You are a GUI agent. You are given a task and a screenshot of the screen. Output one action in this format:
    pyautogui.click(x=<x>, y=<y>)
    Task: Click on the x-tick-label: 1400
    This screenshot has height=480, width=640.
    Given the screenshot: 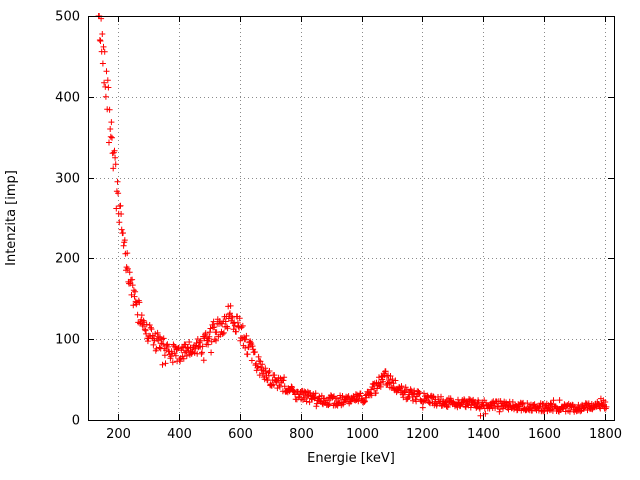 What is the action you would take?
    pyautogui.click(x=483, y=434)
    